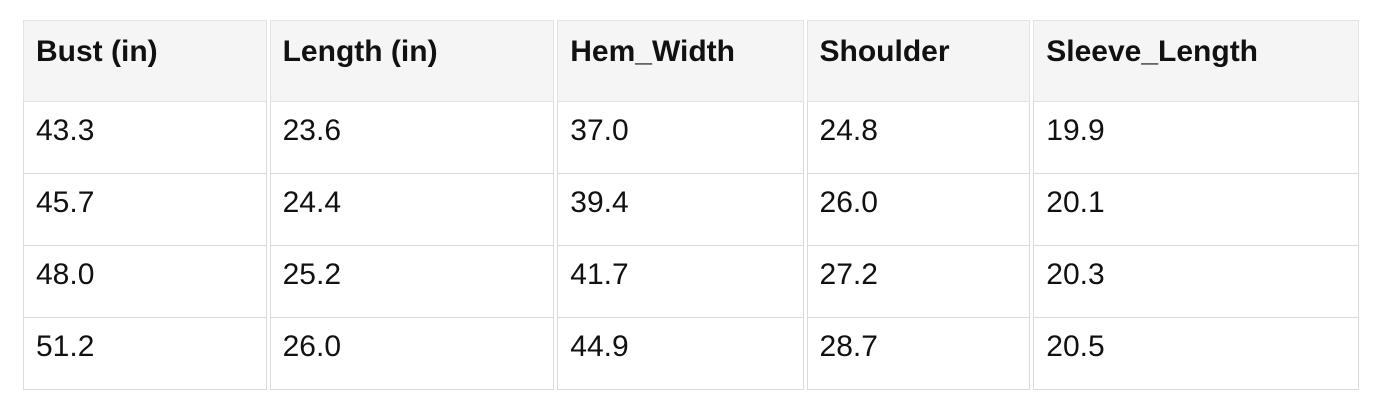  Describe the element at coordinates (1196, 354) in the screenshot. I see `table-cell: 20.5` at that location.